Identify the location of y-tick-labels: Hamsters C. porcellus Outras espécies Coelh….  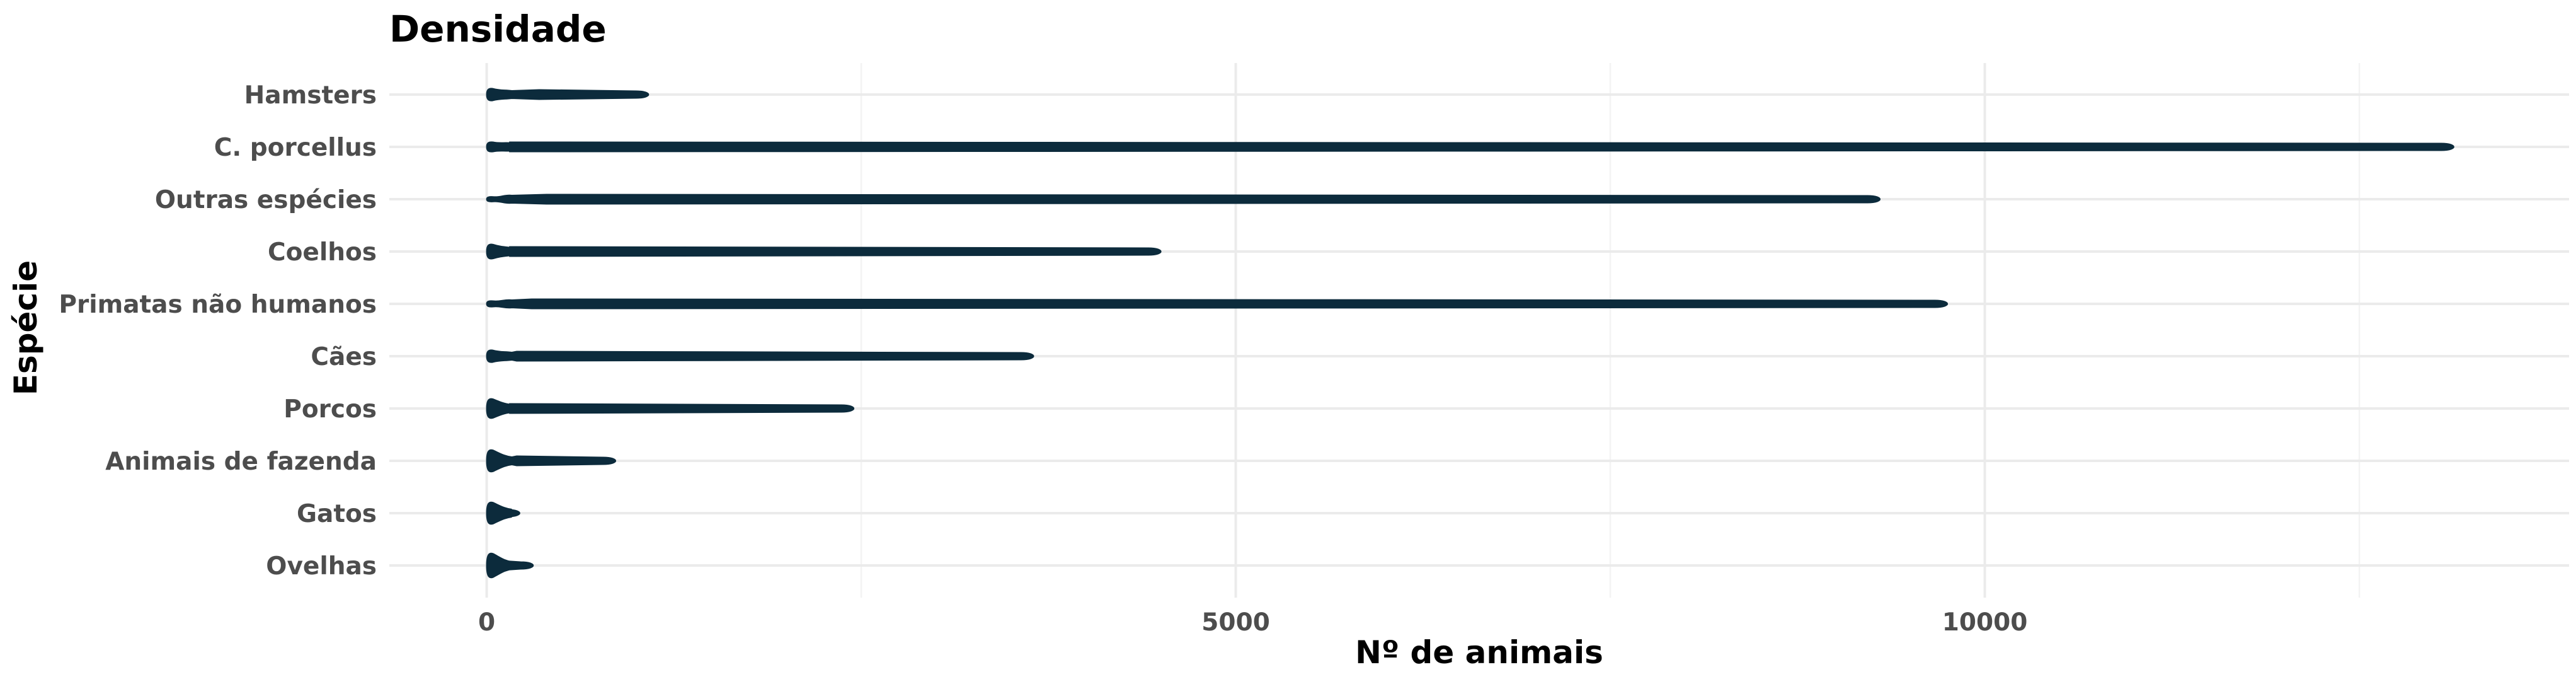
(218, 331).